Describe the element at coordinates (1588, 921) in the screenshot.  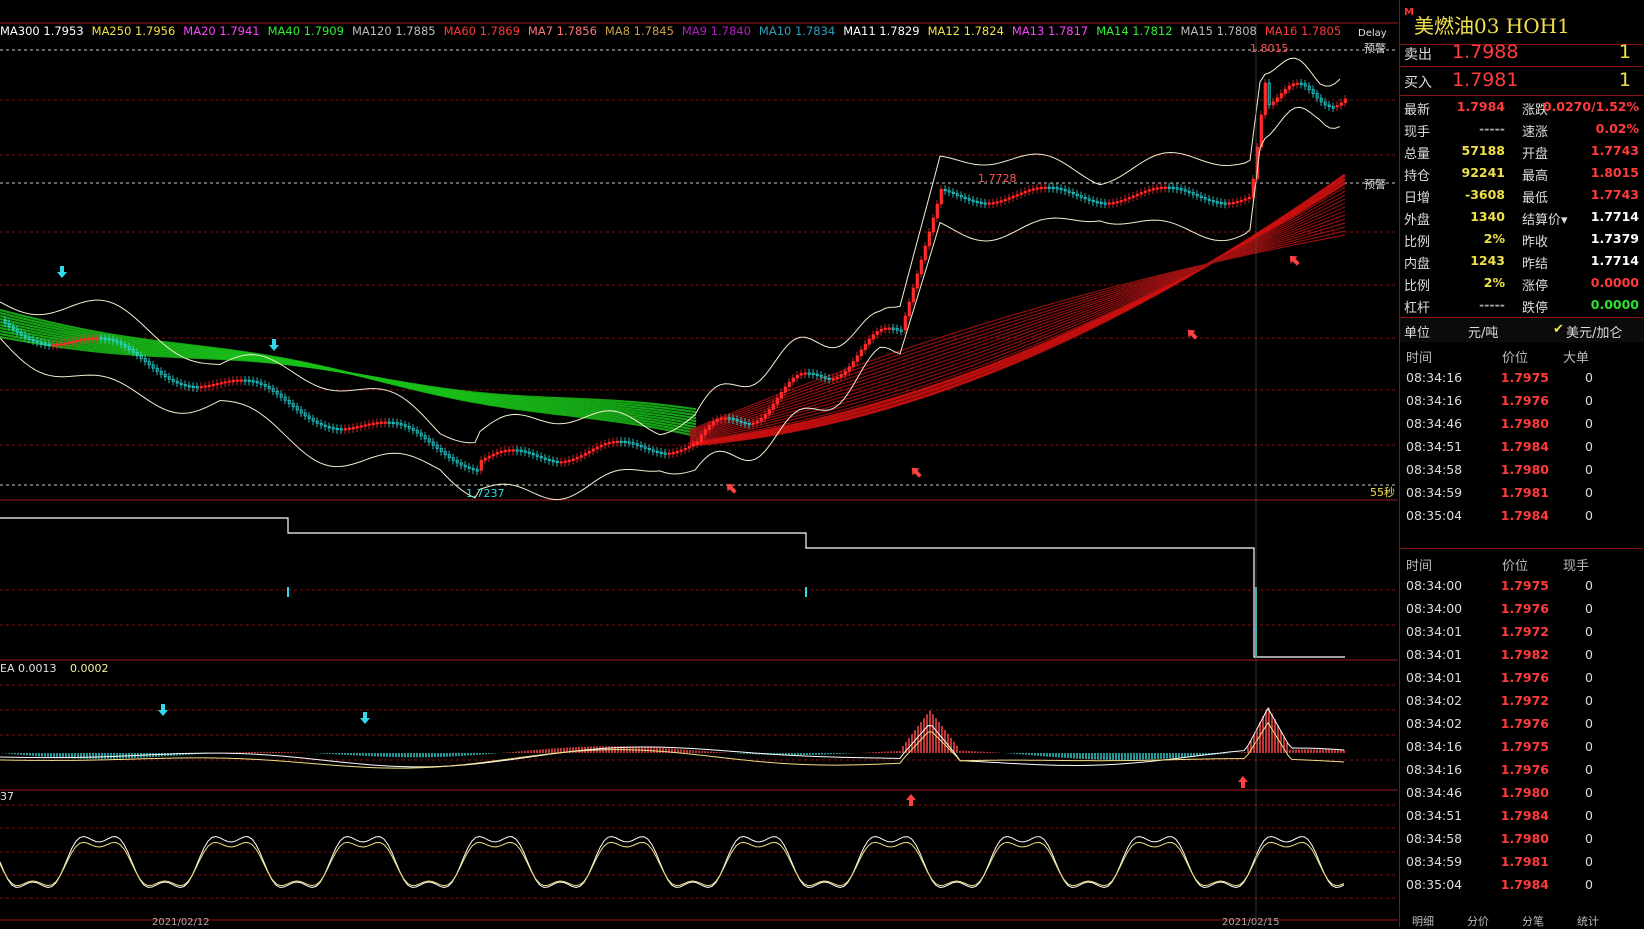
I see `tab-3: 统计` at that location.